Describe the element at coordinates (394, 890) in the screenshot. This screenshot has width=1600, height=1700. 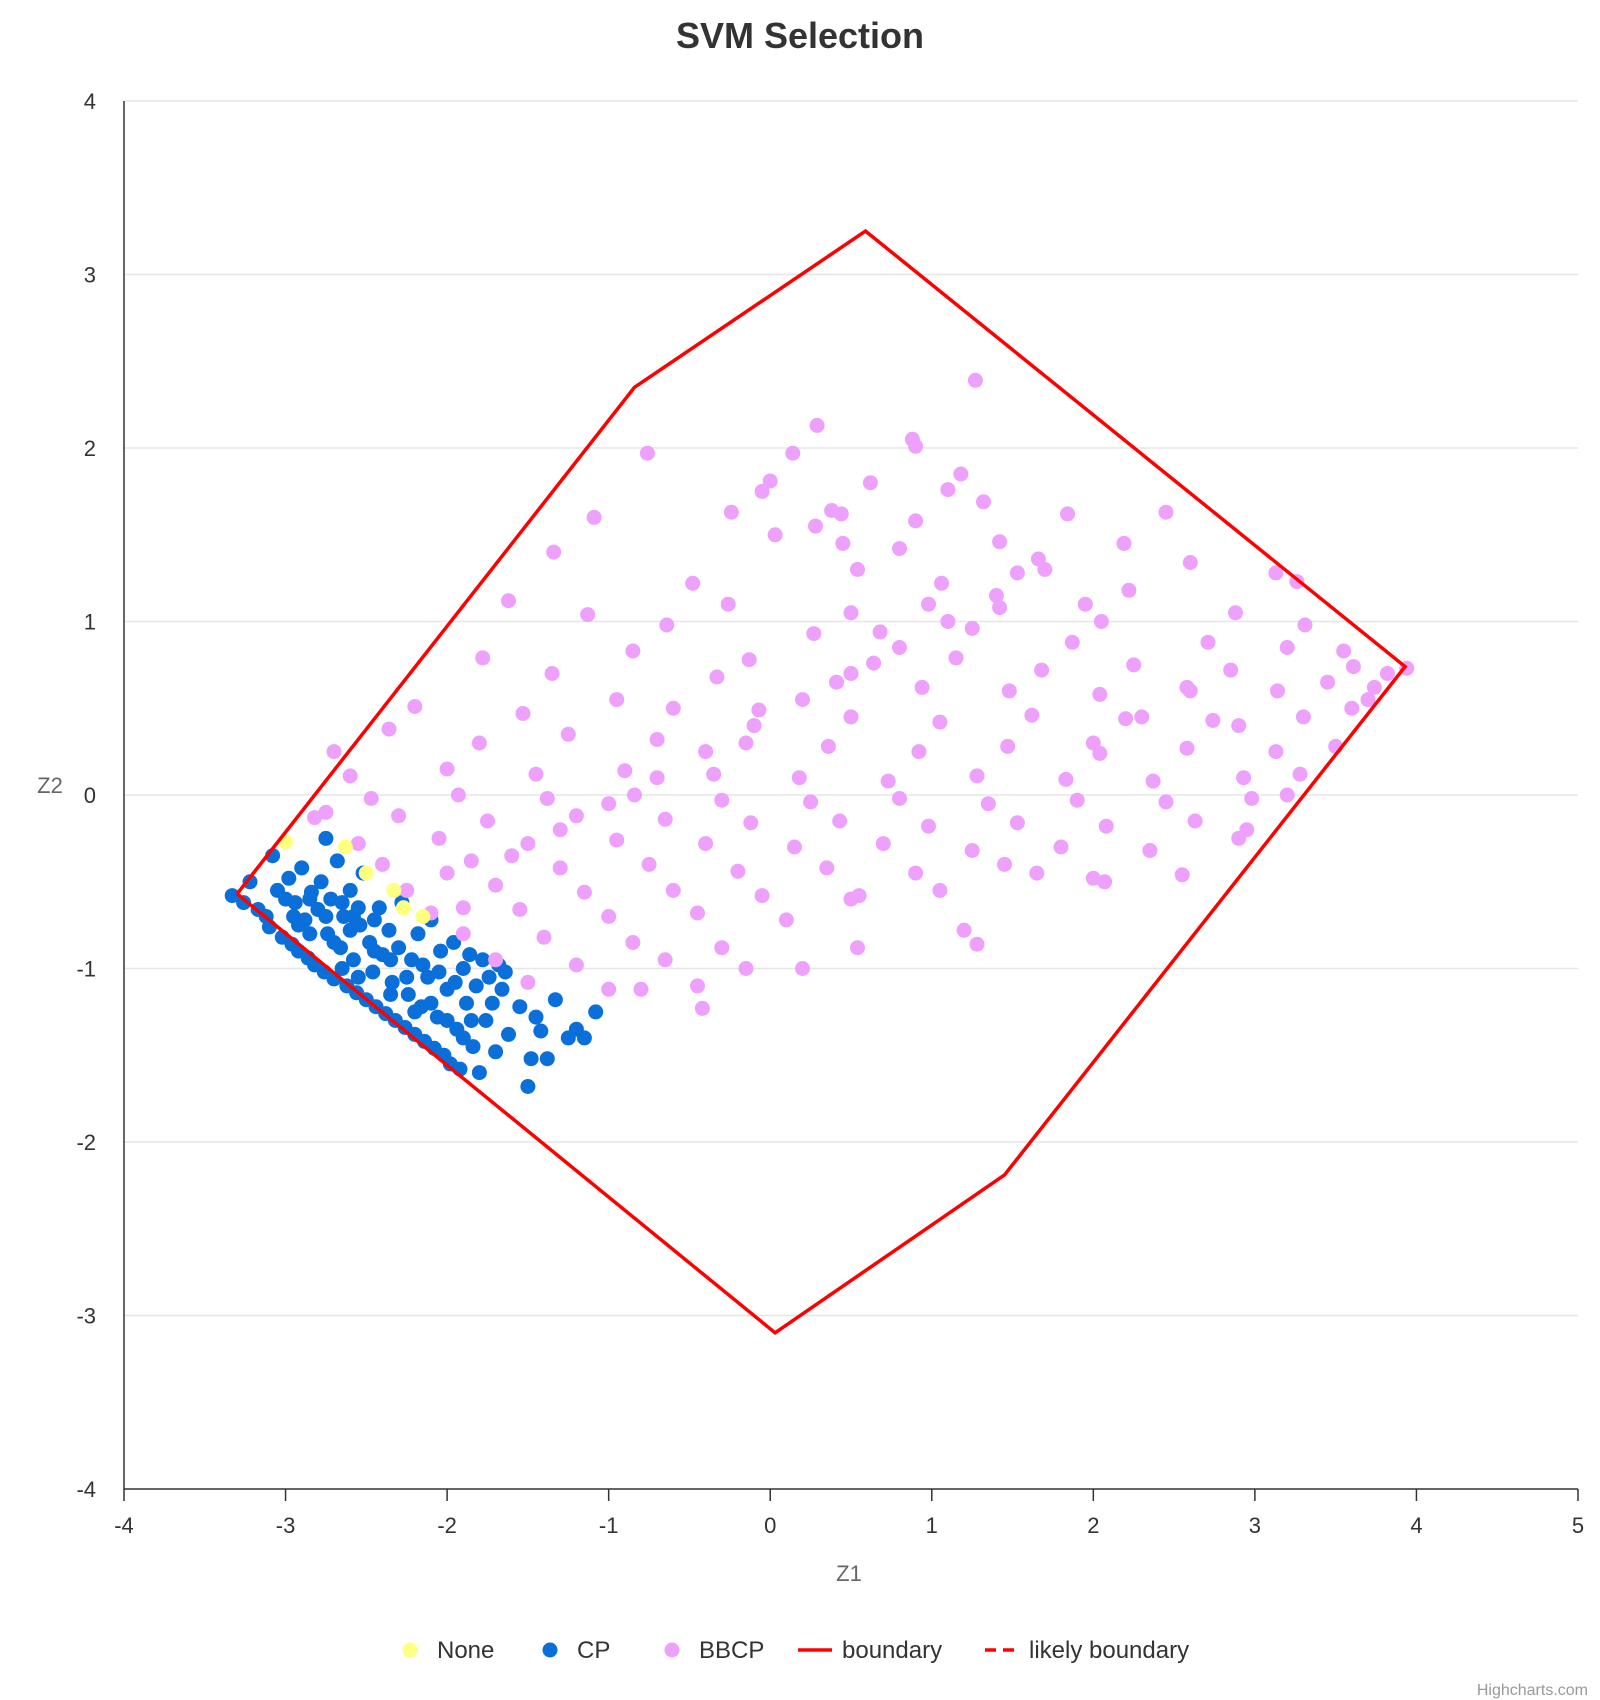
I see `data-point-none` at that location.